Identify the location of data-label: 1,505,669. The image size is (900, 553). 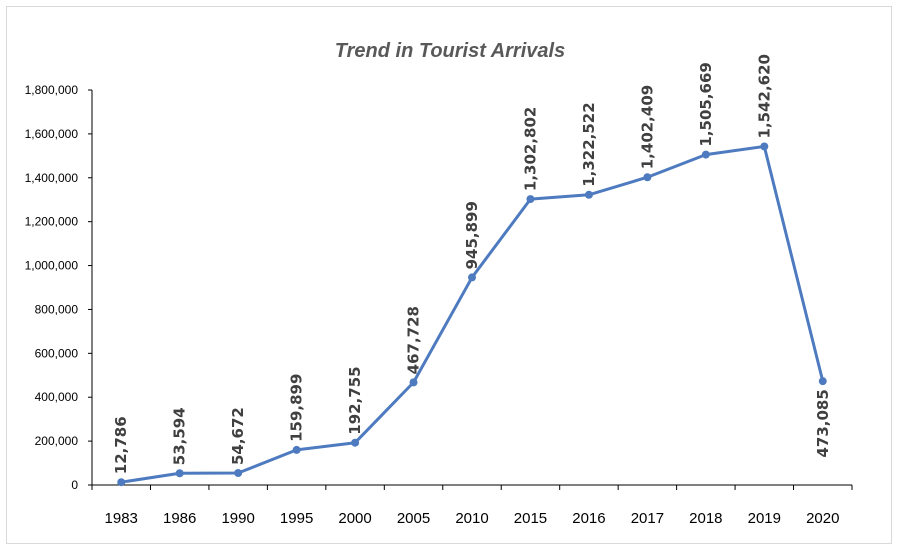
(706, 104).